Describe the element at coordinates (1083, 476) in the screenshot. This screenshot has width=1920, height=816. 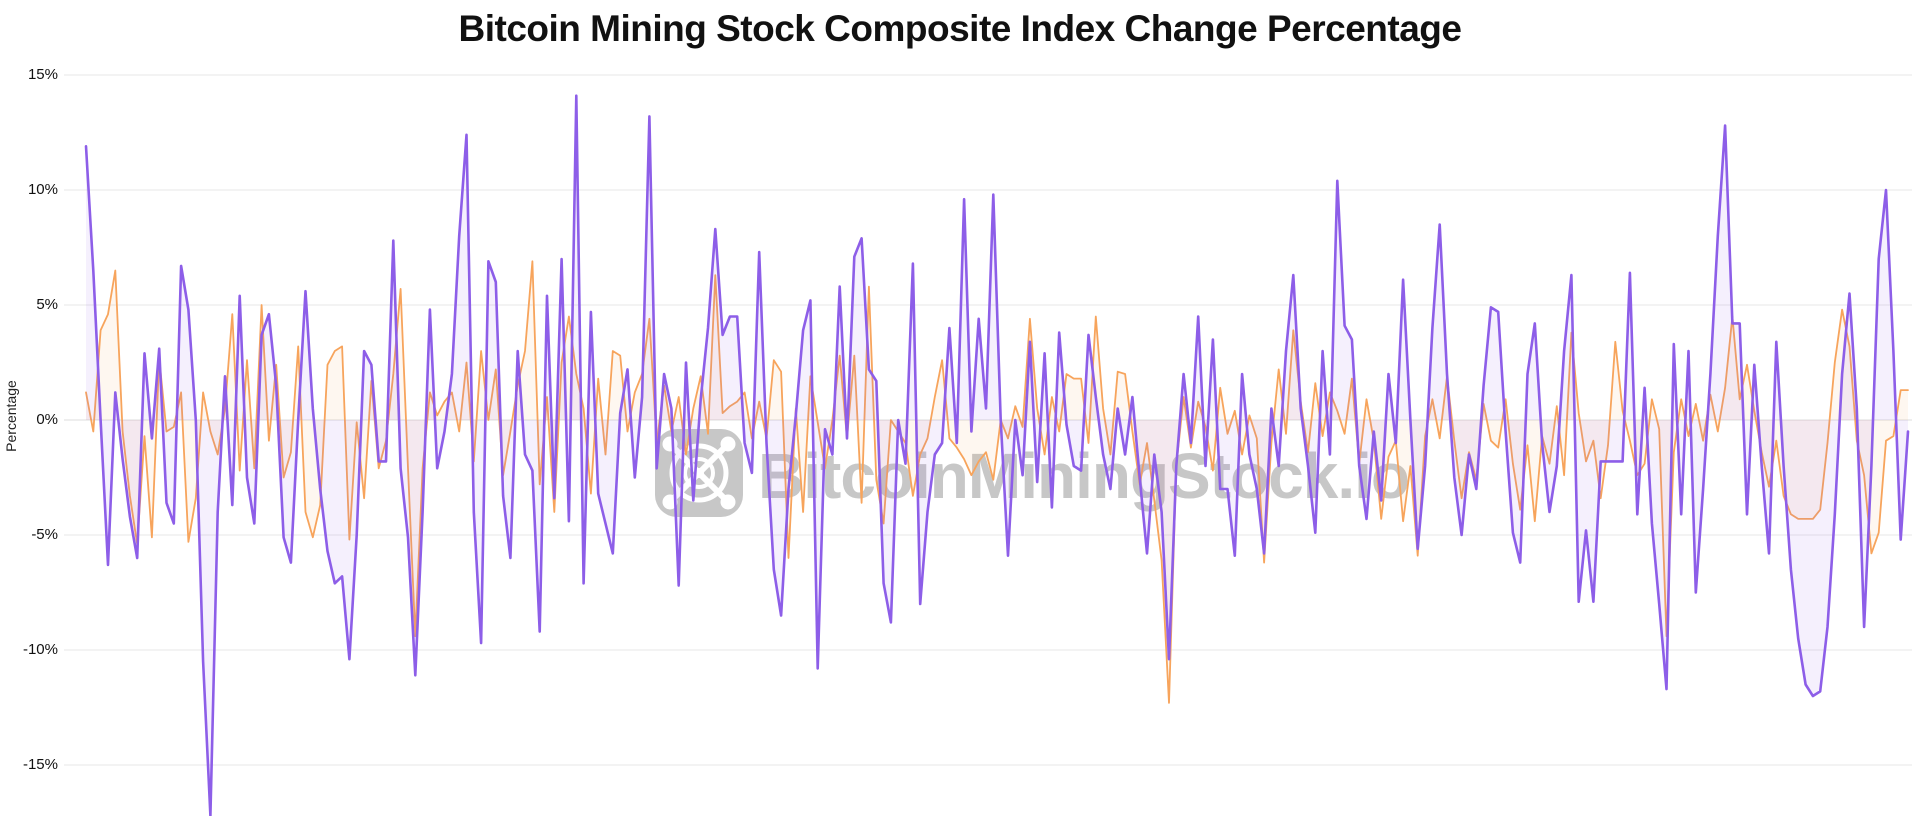
I see `watermark-text: BitcoinMiningStock.io` at that location.